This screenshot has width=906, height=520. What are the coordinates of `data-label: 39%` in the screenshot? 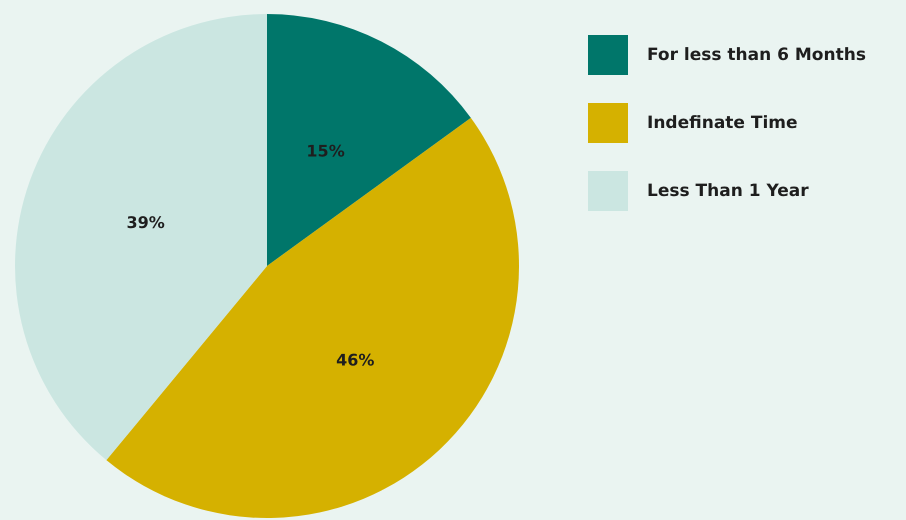 It's located at (145, 222).